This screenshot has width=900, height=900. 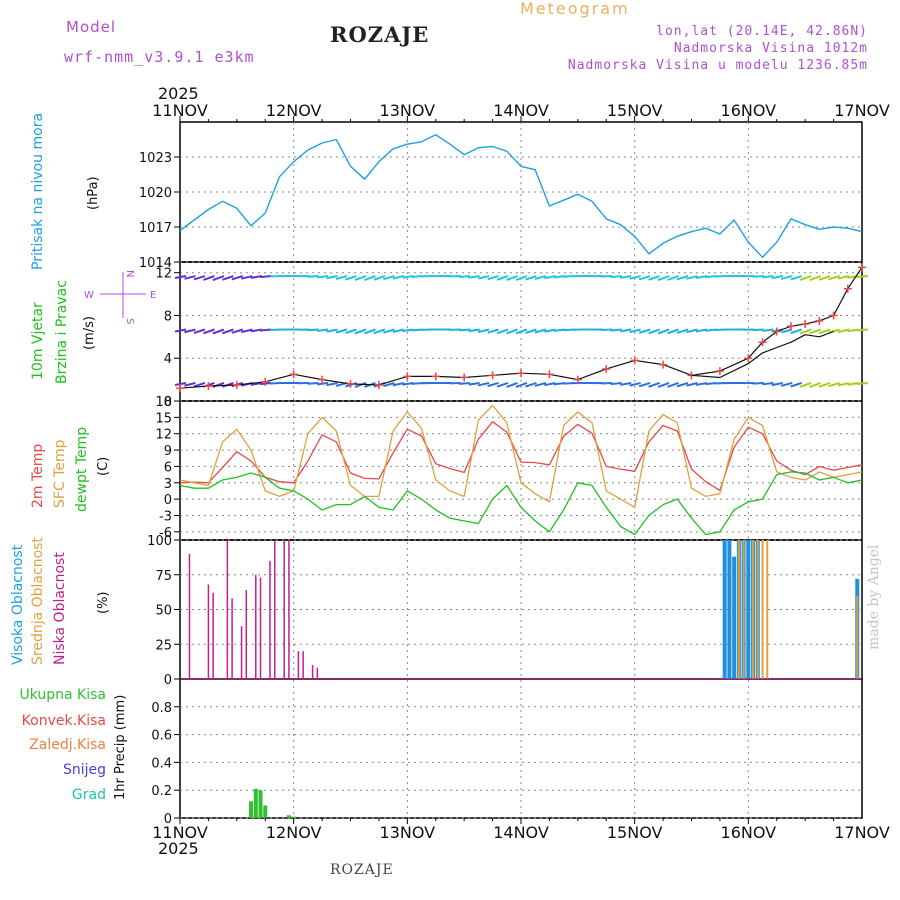 I want to click on temp-dew-label: dewpt Temp, so click(x=82, y=469).